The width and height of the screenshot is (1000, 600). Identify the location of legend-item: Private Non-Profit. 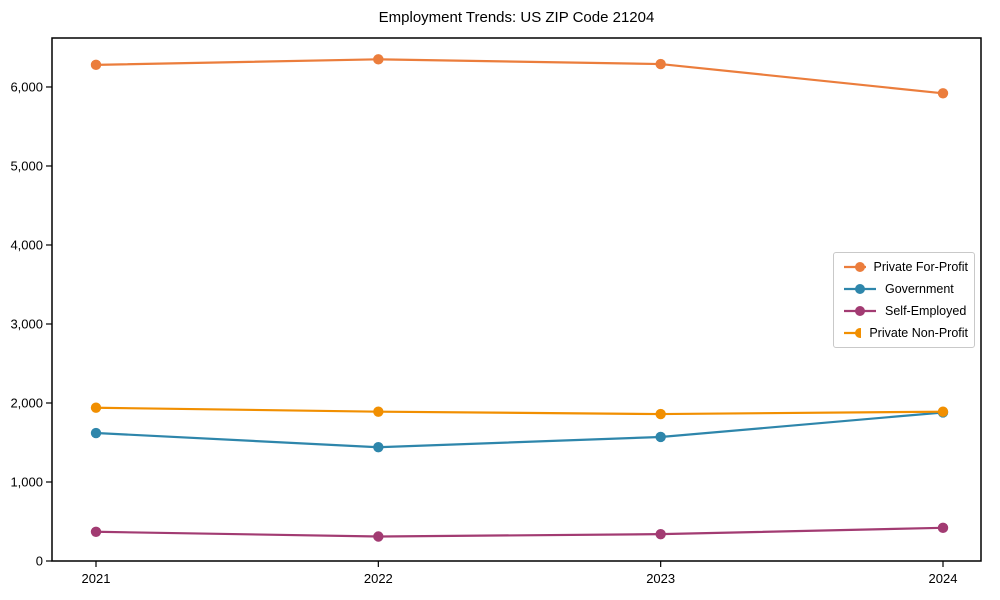
(905, 333).